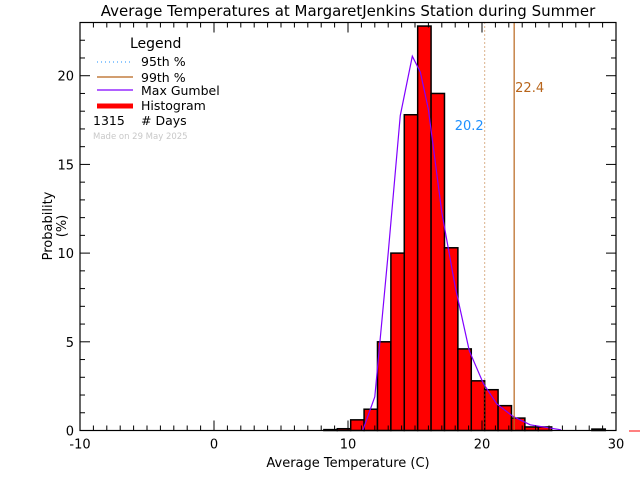 This screenshot has width=640, height=484. What do you see at coordinates (347, 463) in the screenshot?
I see `x-axis-label: Average Temperature (C)` at bounding box center [347, 463].